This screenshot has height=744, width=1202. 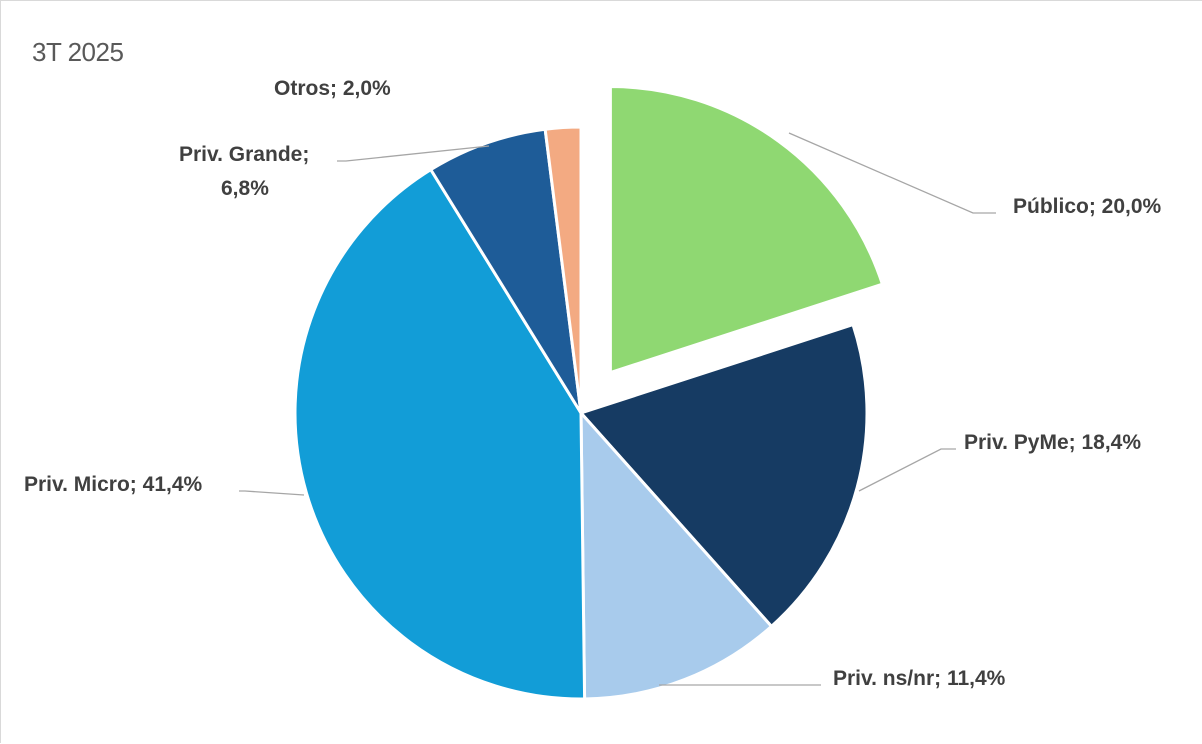 I want to click on pie-slice-nsnr, so click(x=676, y=555).